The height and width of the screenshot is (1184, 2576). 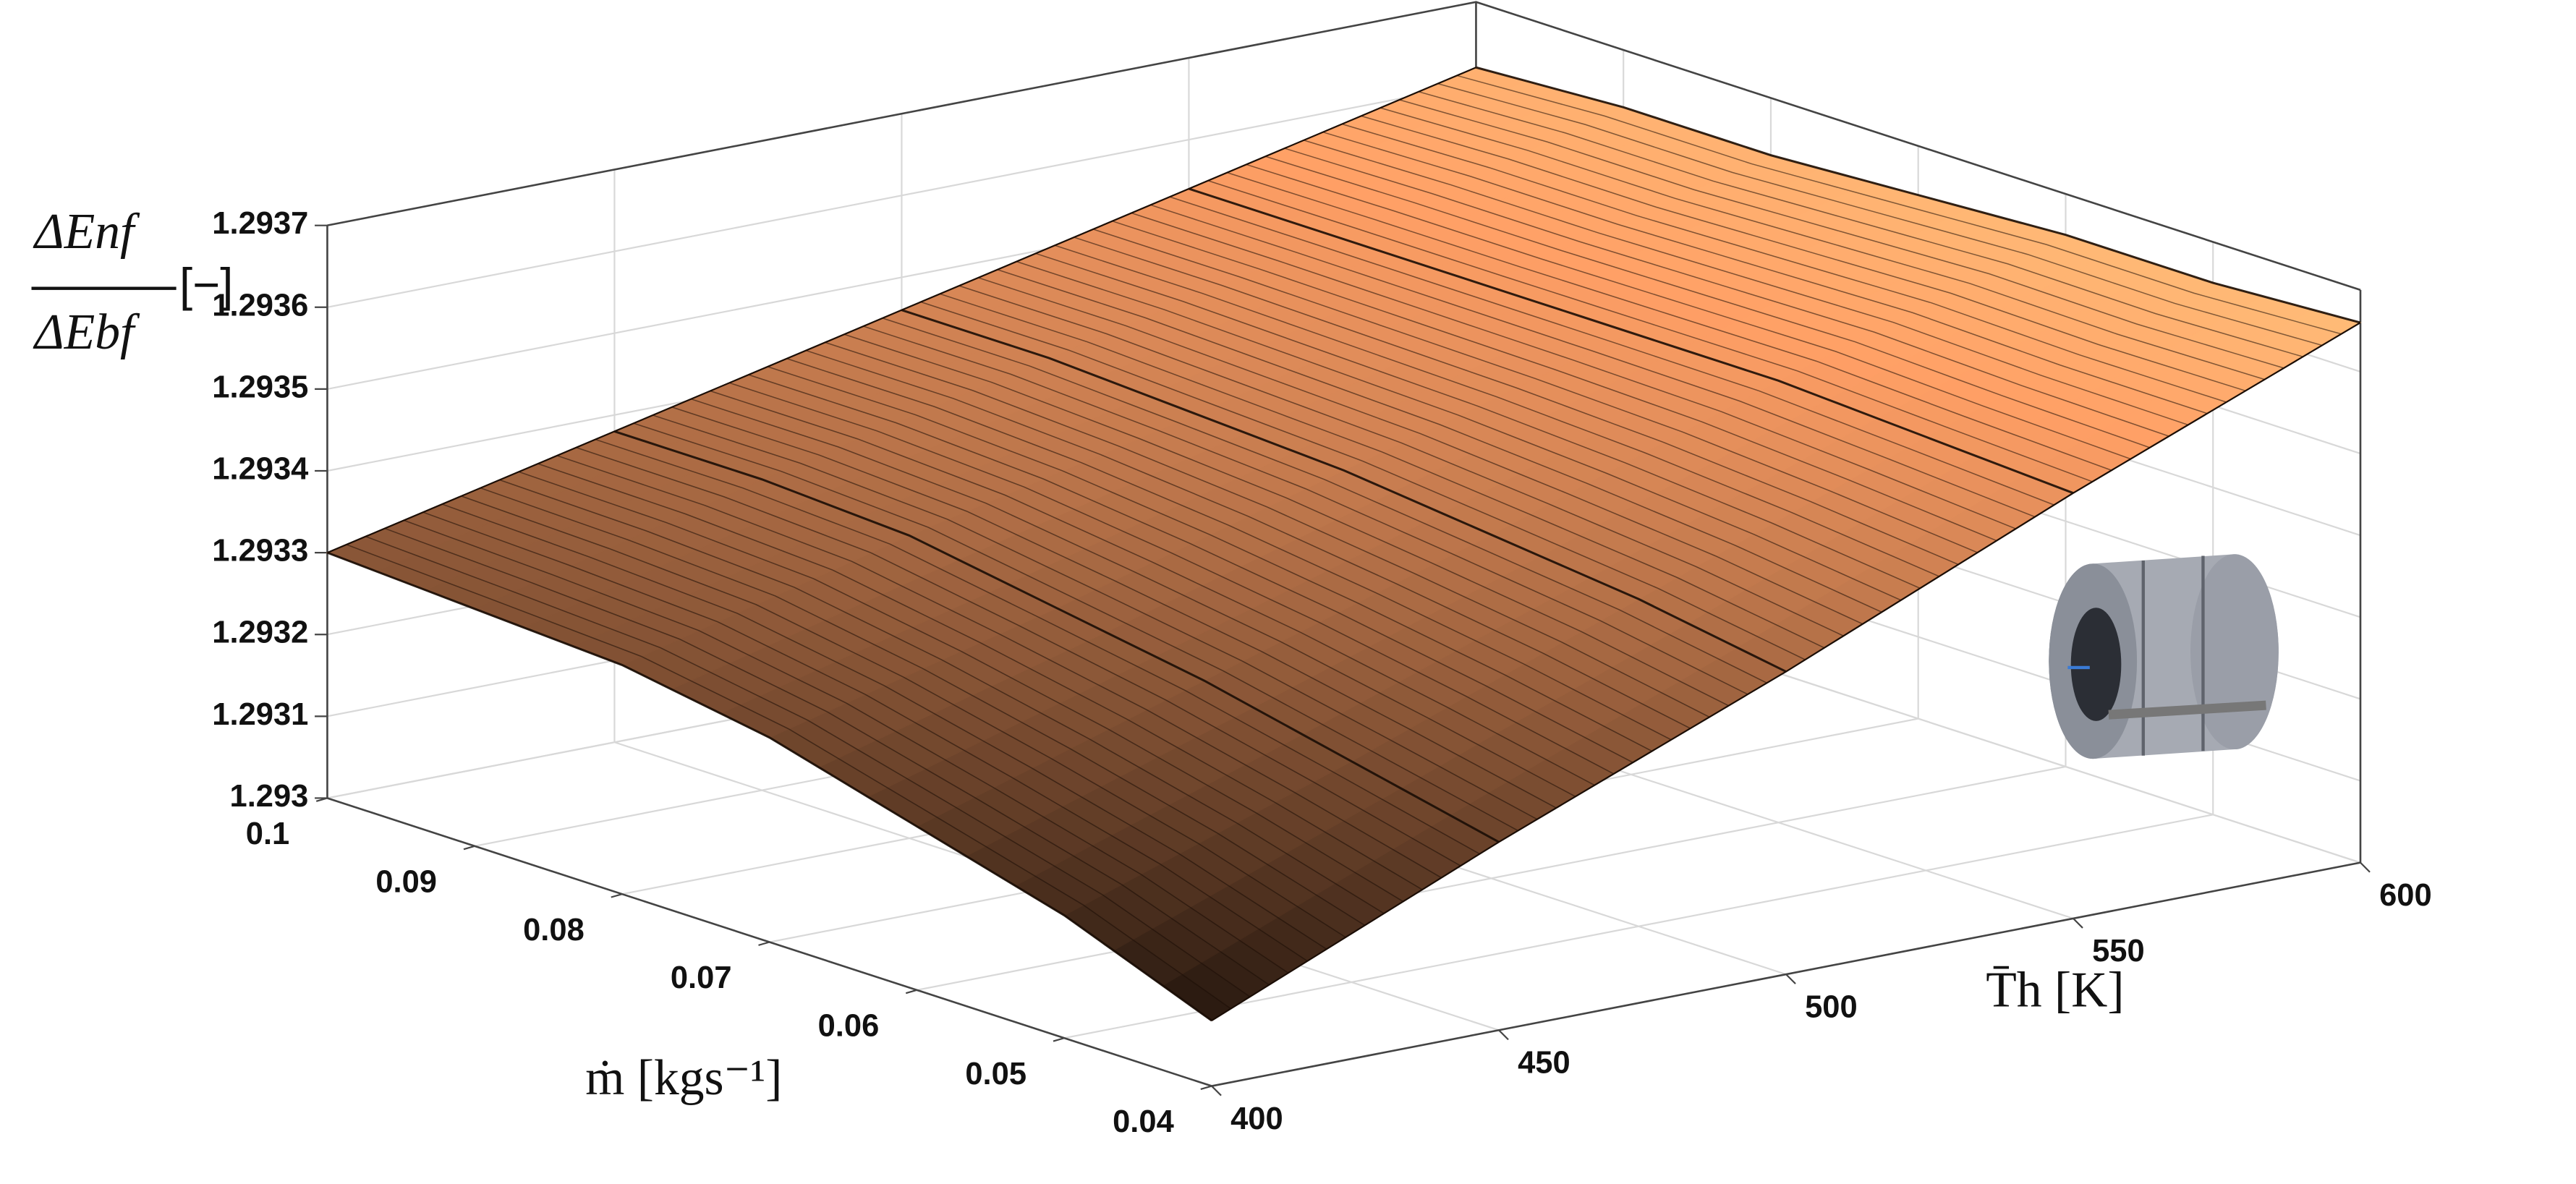 What do you see at coordinates (2187, 710) in the screenshot?
I see `part-slot` at bounding box center [2187, 710].